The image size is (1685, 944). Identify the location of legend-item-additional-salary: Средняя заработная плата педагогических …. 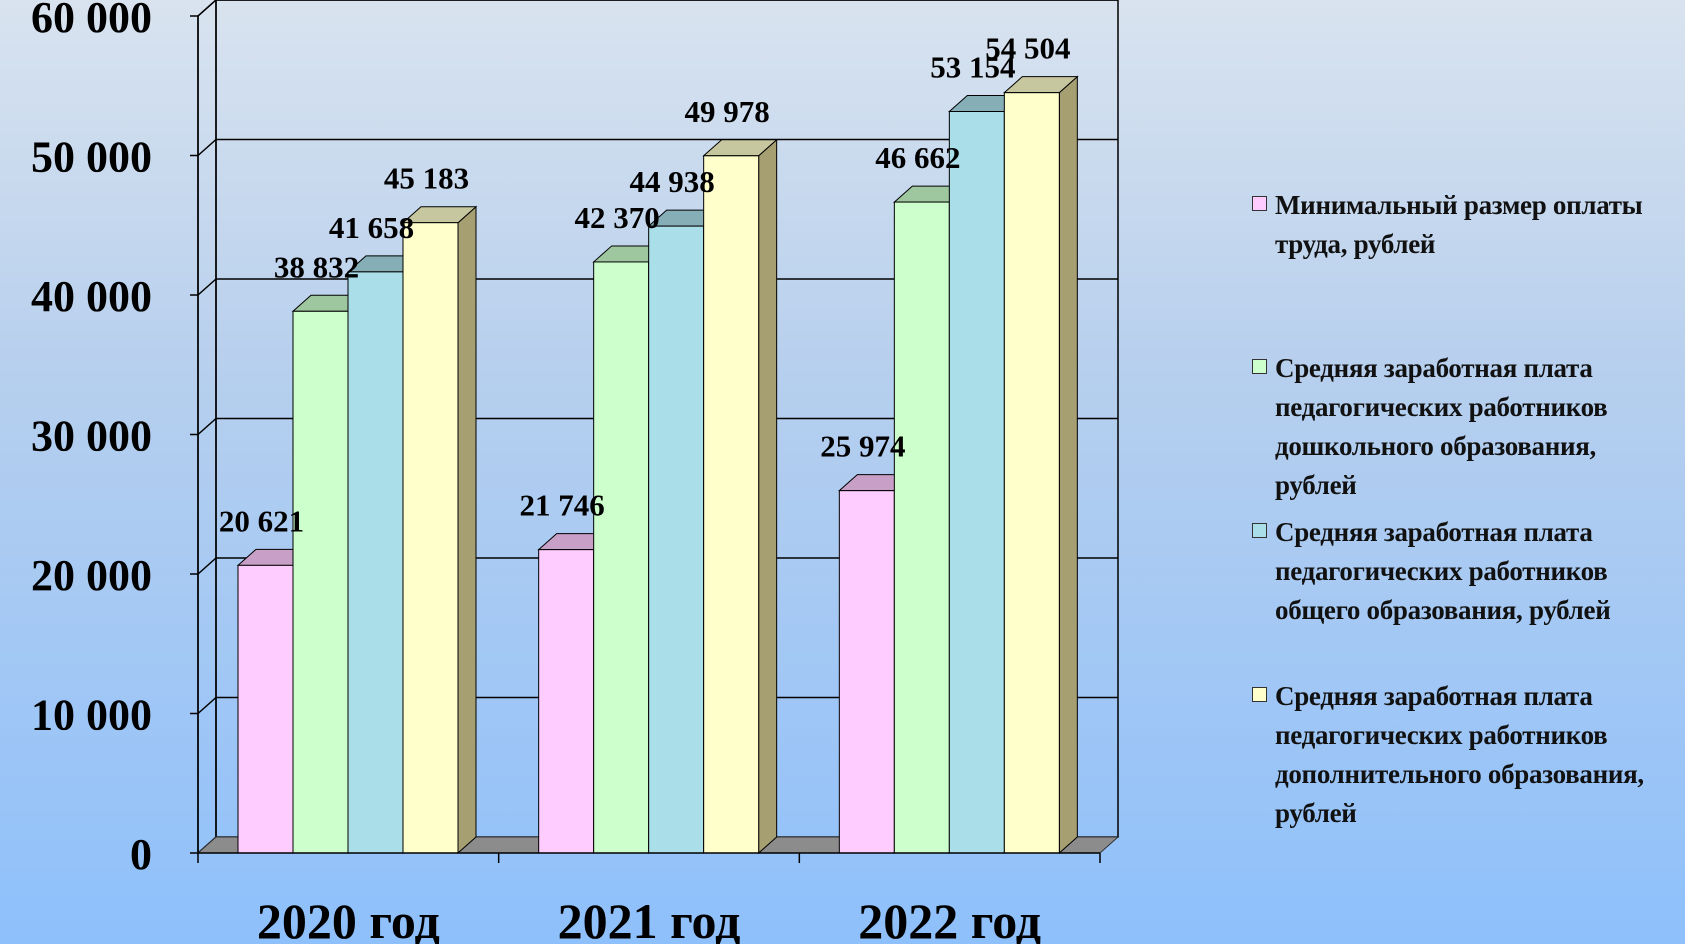
(1463, 755).